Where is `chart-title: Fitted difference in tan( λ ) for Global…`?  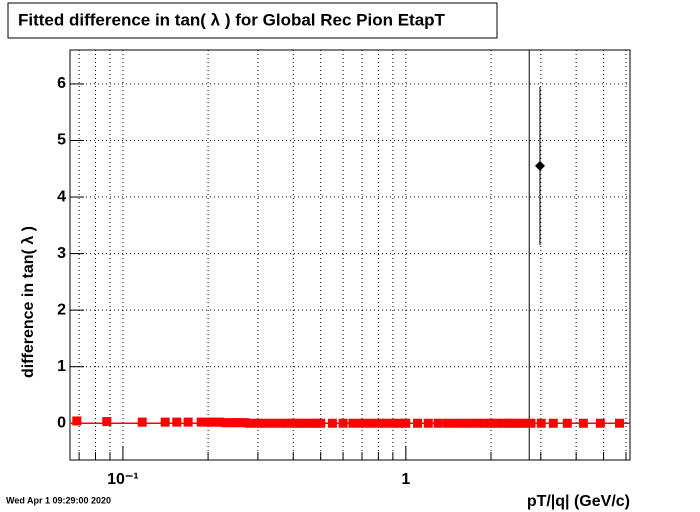 chart-title: Fitted difference in tan( λ ) for Global… is located at coordinates (232, 19).